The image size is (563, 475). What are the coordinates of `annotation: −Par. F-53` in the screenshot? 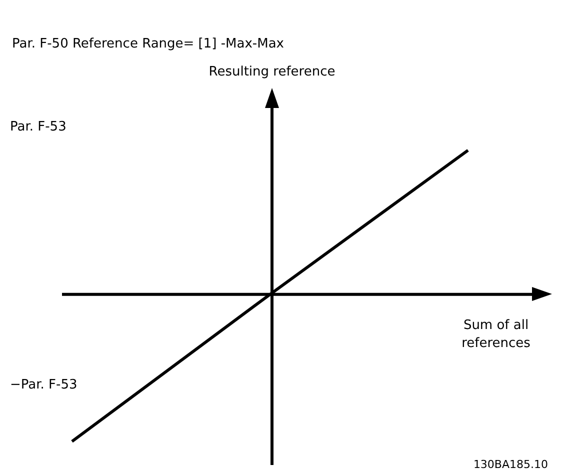 It's located at (44, 384).